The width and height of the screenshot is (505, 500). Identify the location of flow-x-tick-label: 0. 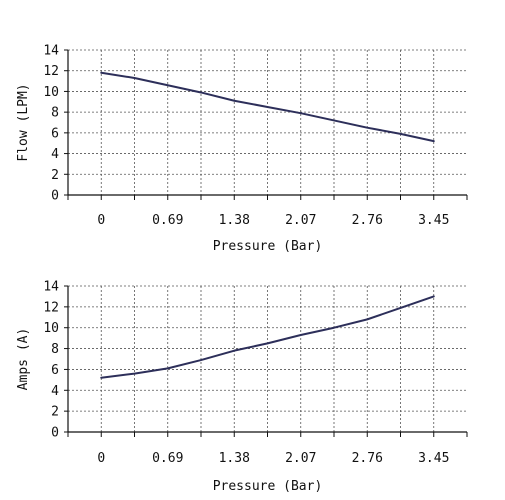
(101, 220).